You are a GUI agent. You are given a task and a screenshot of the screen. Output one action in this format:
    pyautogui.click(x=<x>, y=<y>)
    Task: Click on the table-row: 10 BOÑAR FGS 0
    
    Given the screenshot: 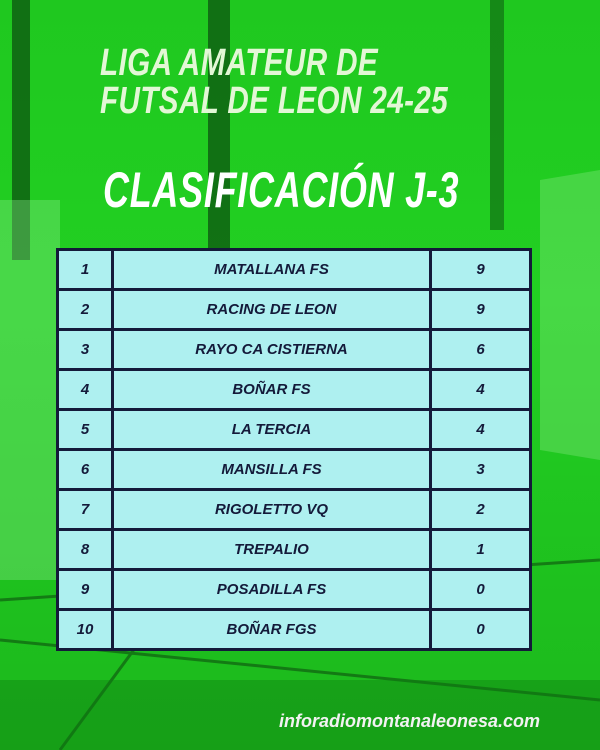 What is the action you would take?
    pyautogui.click(x=294, y=629)
    